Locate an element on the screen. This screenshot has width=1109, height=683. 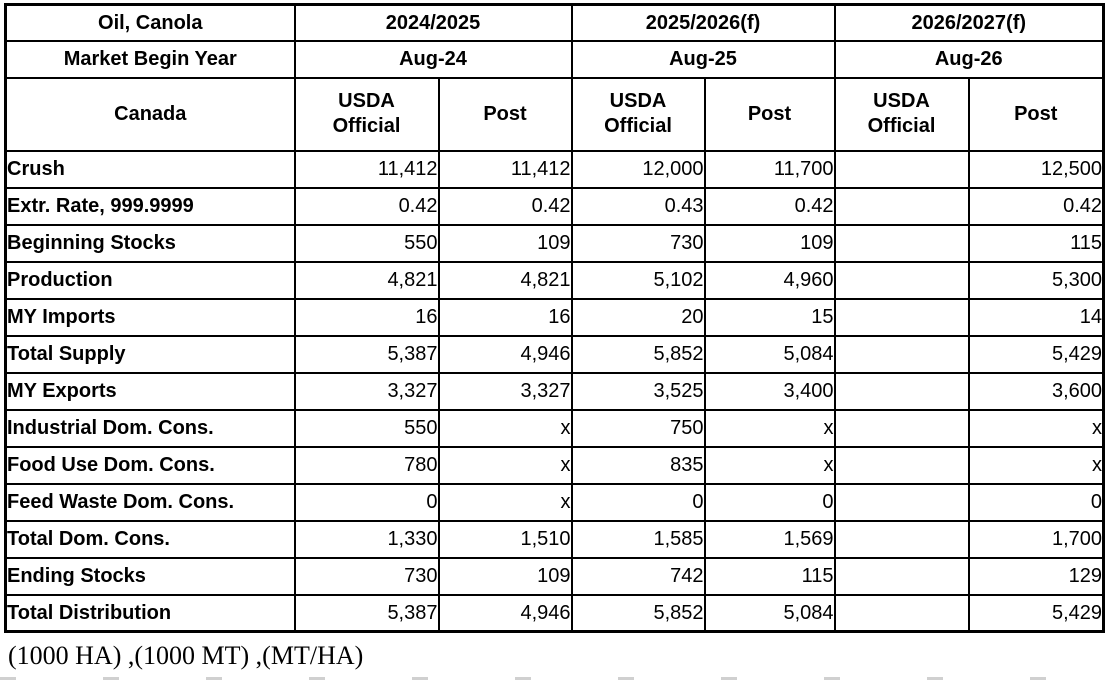
value-cell: 0.43 is located at coordinates (638, 206).